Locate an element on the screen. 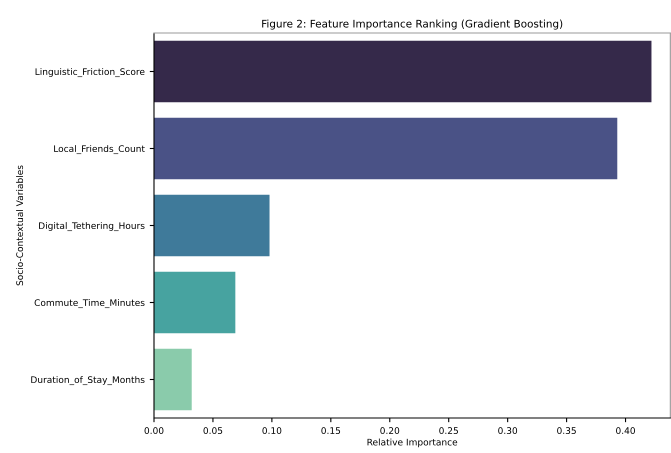 The image size is (671, 453). x-tick-label: 0.40 is located at coordinates (625, 430).